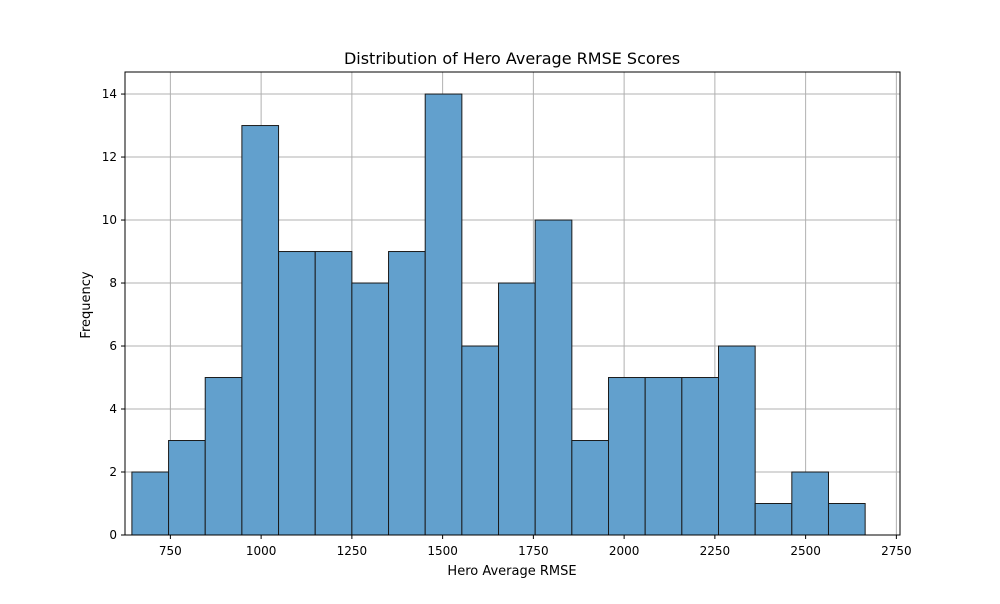 The width and height of the screenshot is (1000, 604). Describe the element at coordinates (109, 157) in the screenshot. I see `y-tick-label-12: 12` at that location.